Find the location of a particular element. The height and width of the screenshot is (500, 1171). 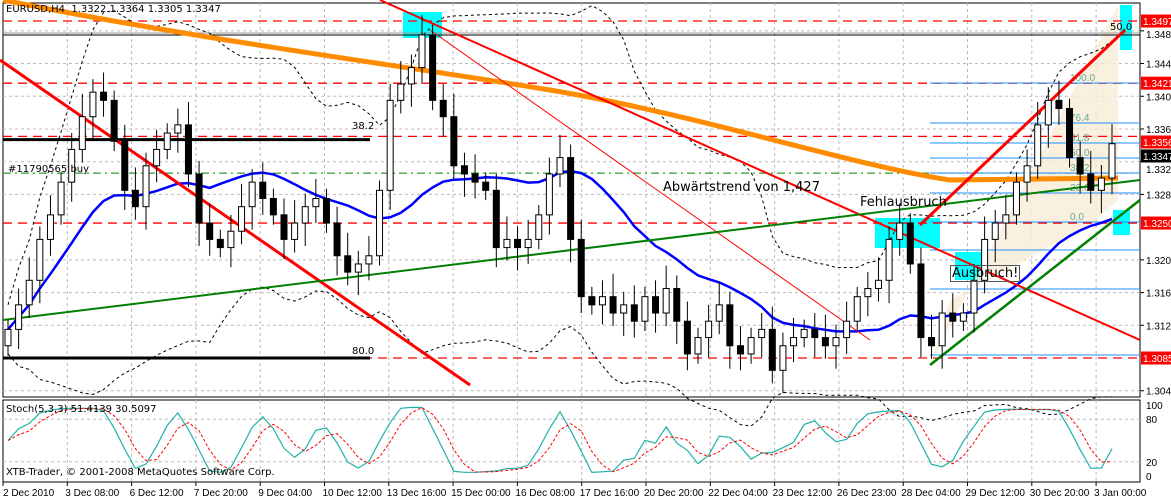

order-label: #11790565 buy is located at coordinates (49, 169).